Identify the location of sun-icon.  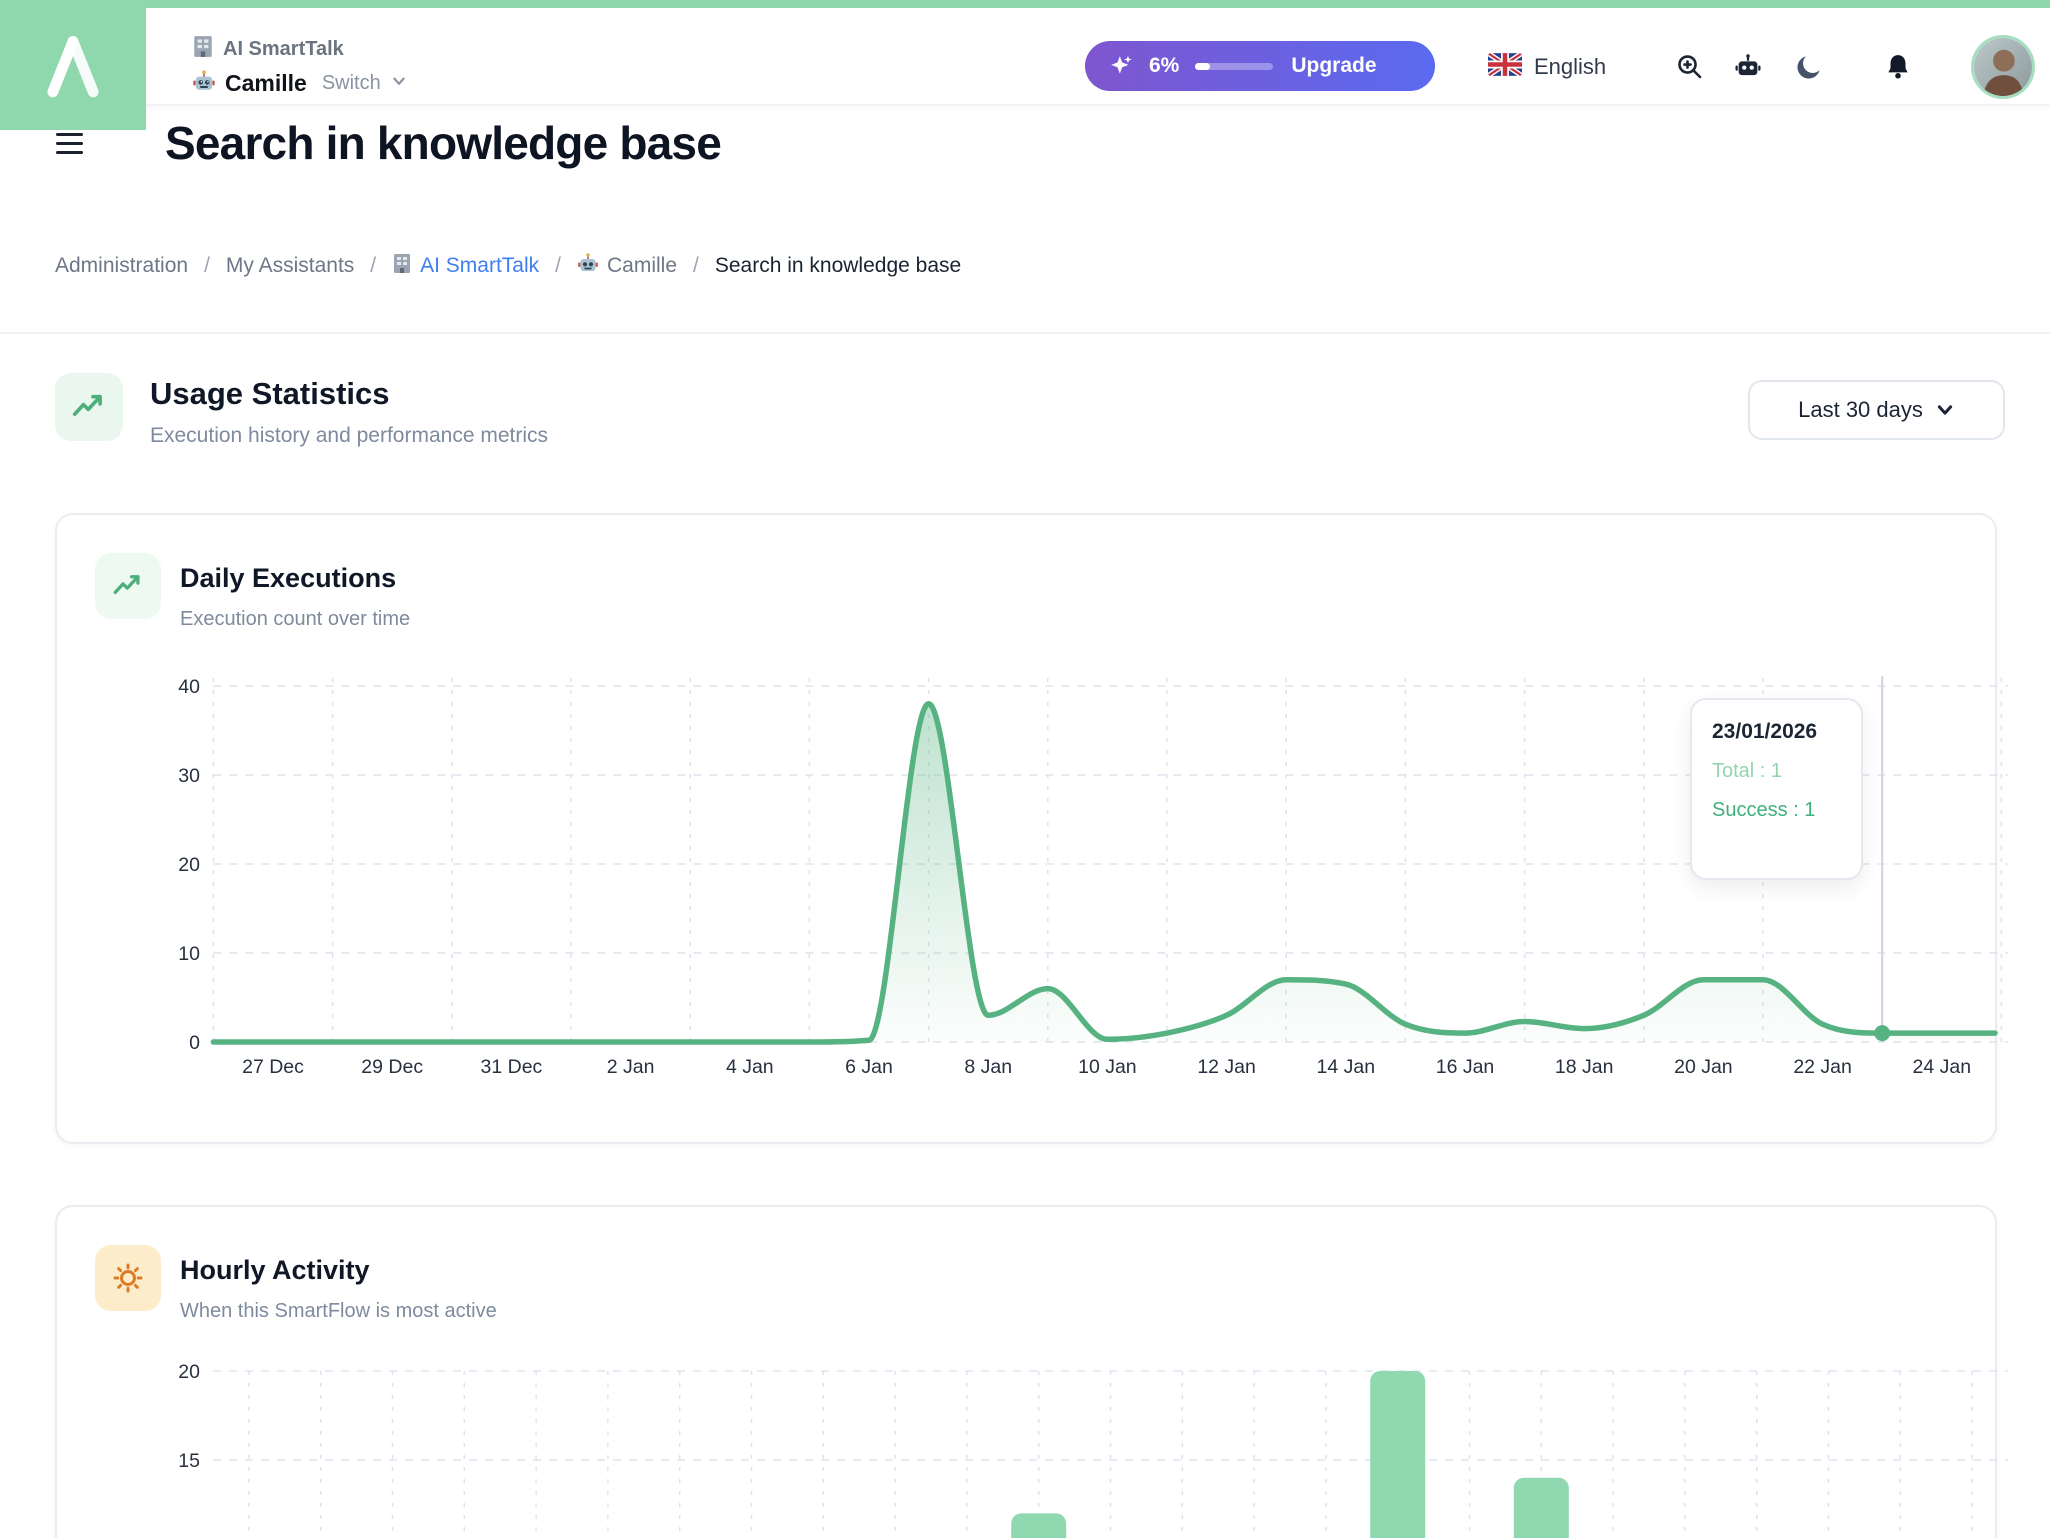
(128, 1278).